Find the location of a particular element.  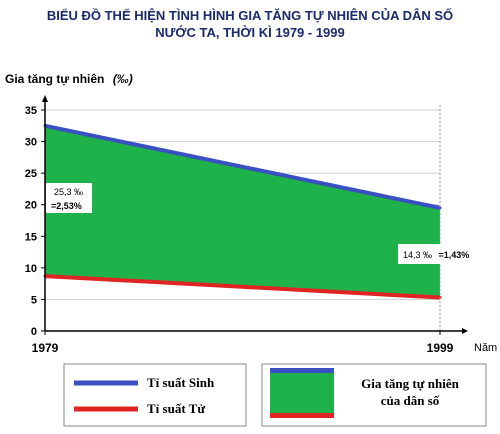

death-rate-line is located at coordinates (242, 287).